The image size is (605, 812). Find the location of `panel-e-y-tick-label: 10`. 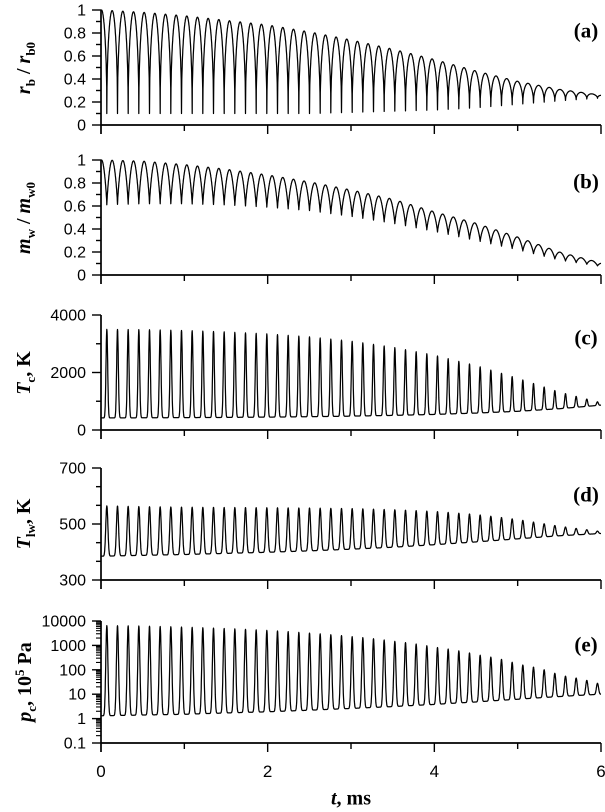

panel-e-y-tick-label: 10 is located at coordinates (77, 695).